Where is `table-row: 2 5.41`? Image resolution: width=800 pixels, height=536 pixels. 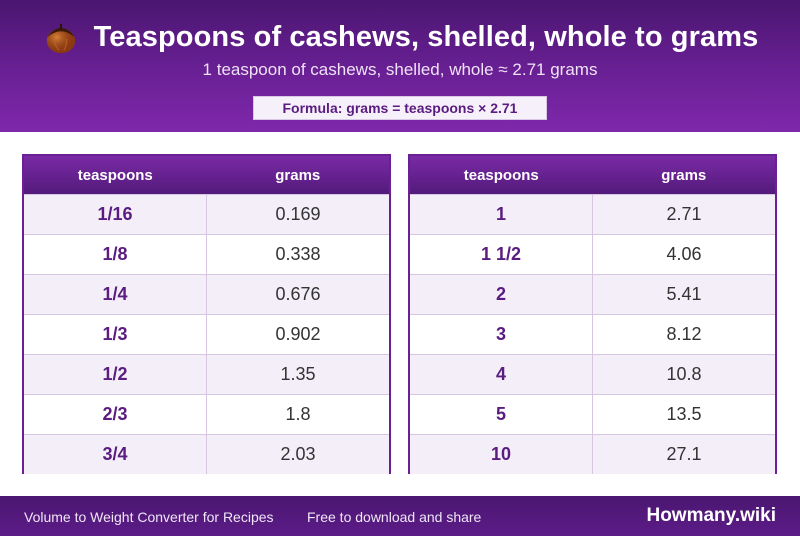 table-row: 2 5.41 is located at coordinates (592, 294).